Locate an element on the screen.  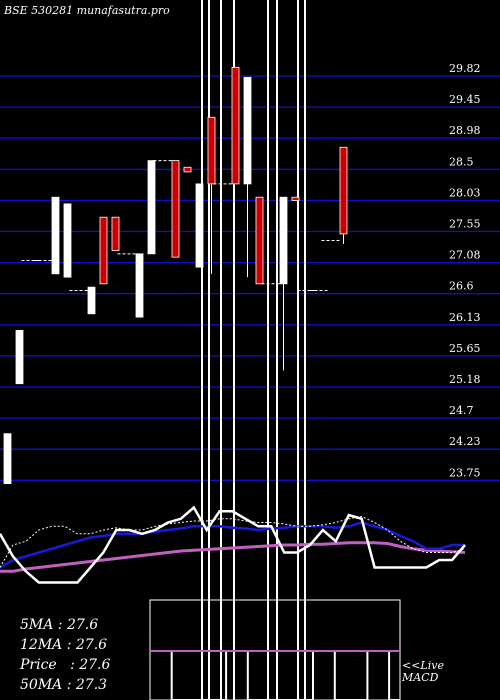
y-tick-label: 24.23 is located at coordinates (465, 441).